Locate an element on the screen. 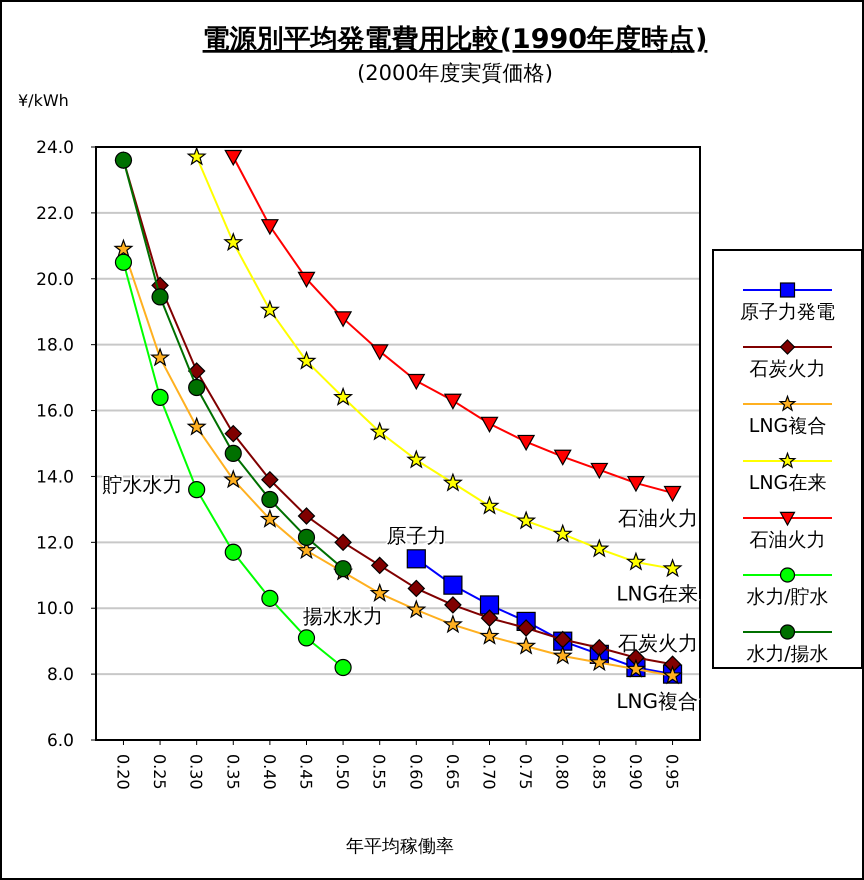 This screenshot has width=864, height=880. x-tick-label: 0.30 is located at coordinates (196, 772).